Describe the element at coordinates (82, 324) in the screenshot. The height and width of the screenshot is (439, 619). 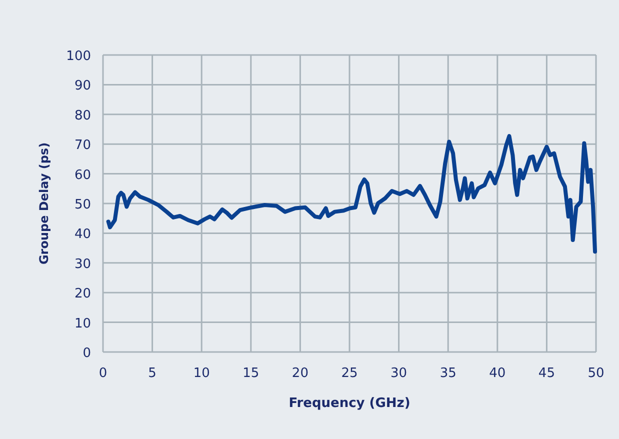
I see `y-tick-label: 10` at that location.